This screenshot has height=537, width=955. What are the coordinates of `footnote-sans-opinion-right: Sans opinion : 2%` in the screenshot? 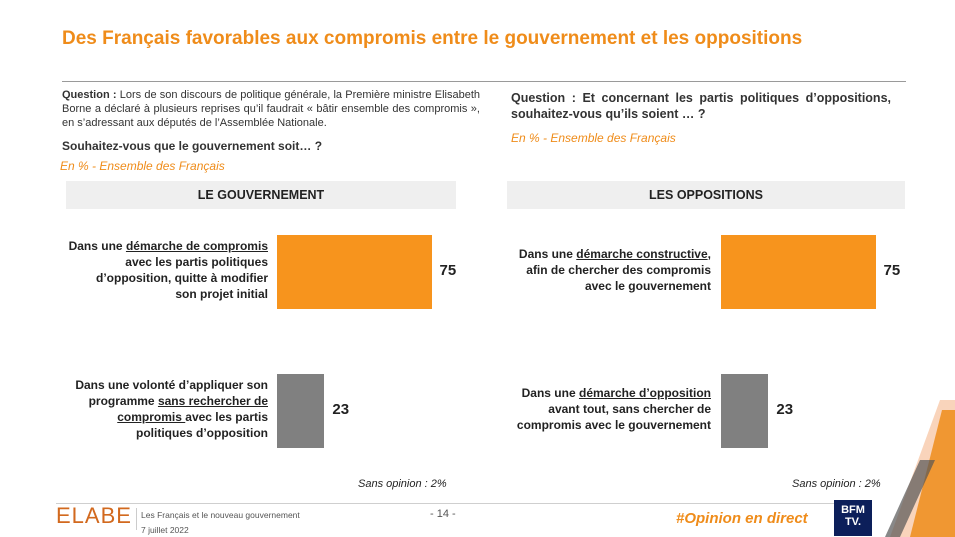 It's located at (836, 484).